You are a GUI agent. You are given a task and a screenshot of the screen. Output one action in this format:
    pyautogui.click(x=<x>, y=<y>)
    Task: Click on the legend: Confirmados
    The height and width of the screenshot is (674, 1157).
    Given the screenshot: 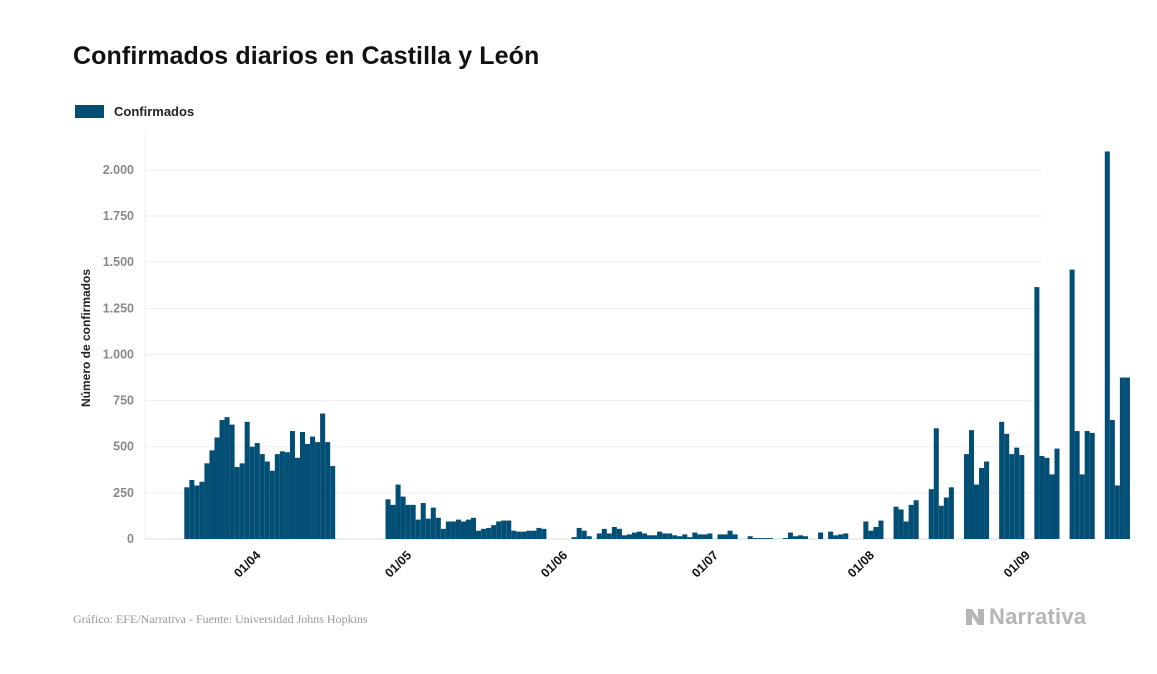 What is the action you would take?
    pyautogui.click(x=134, y=111)
    